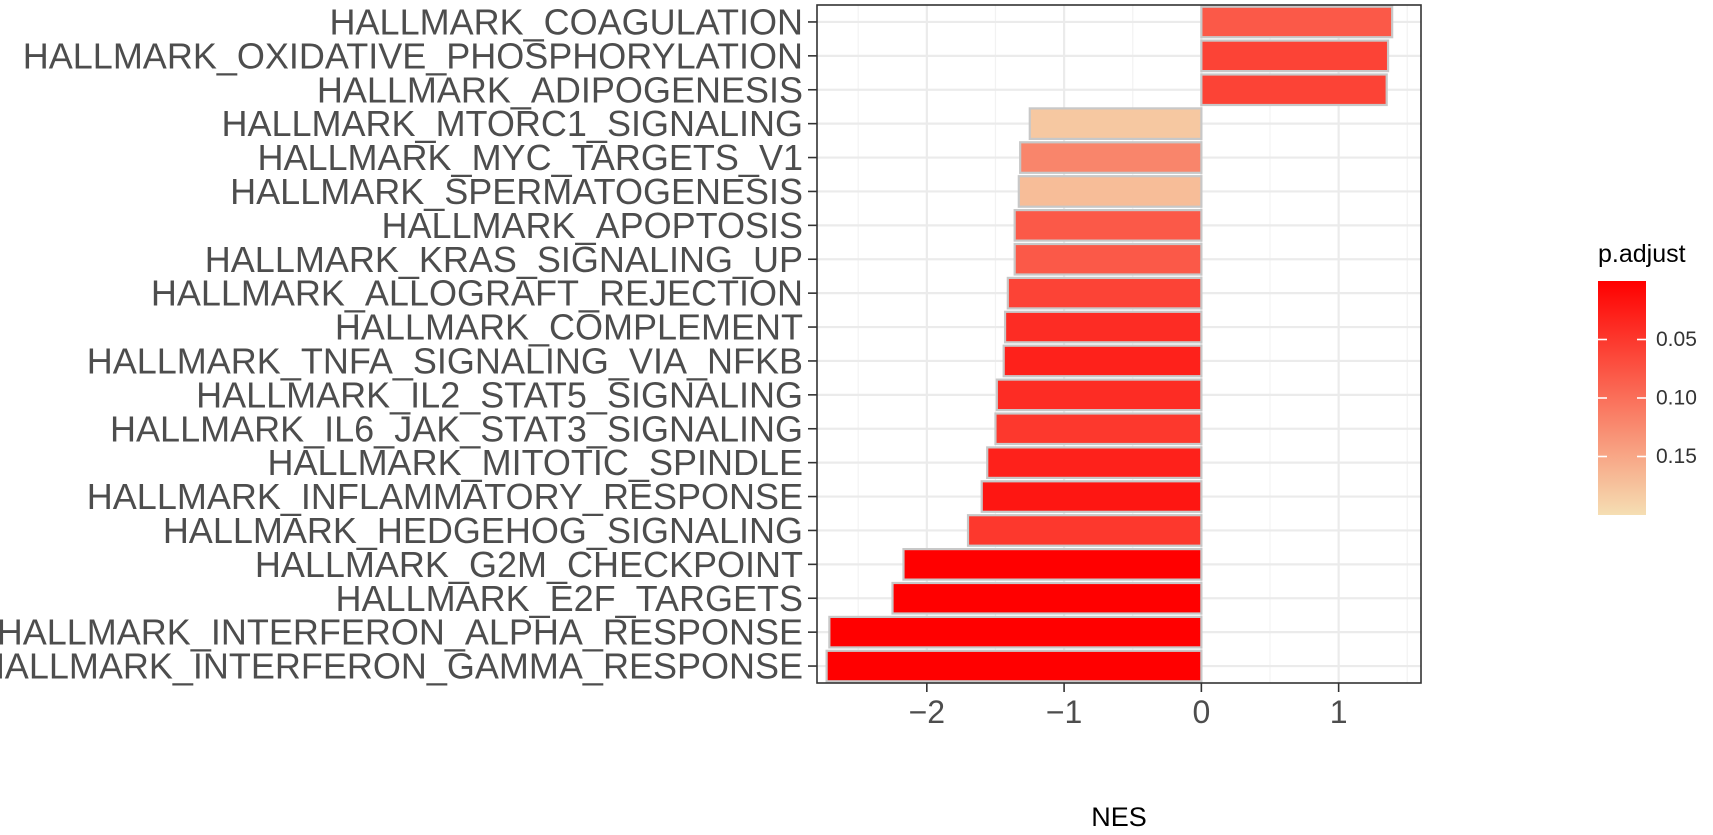  What do you see at coordinates (401, 632) in the screenshot?
I see `category-label: HALLMARK_INTERFERON_ALPHA_RESPONSE` at bounding box center [401, 632].